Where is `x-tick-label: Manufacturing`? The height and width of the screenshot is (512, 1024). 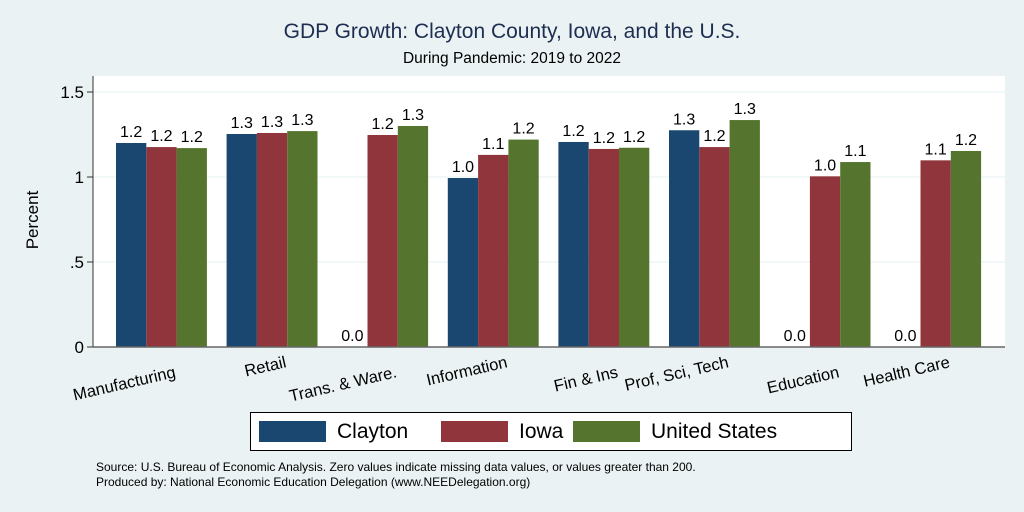 x-tick-label: Manufacturing is located at coordinates (124, 383).